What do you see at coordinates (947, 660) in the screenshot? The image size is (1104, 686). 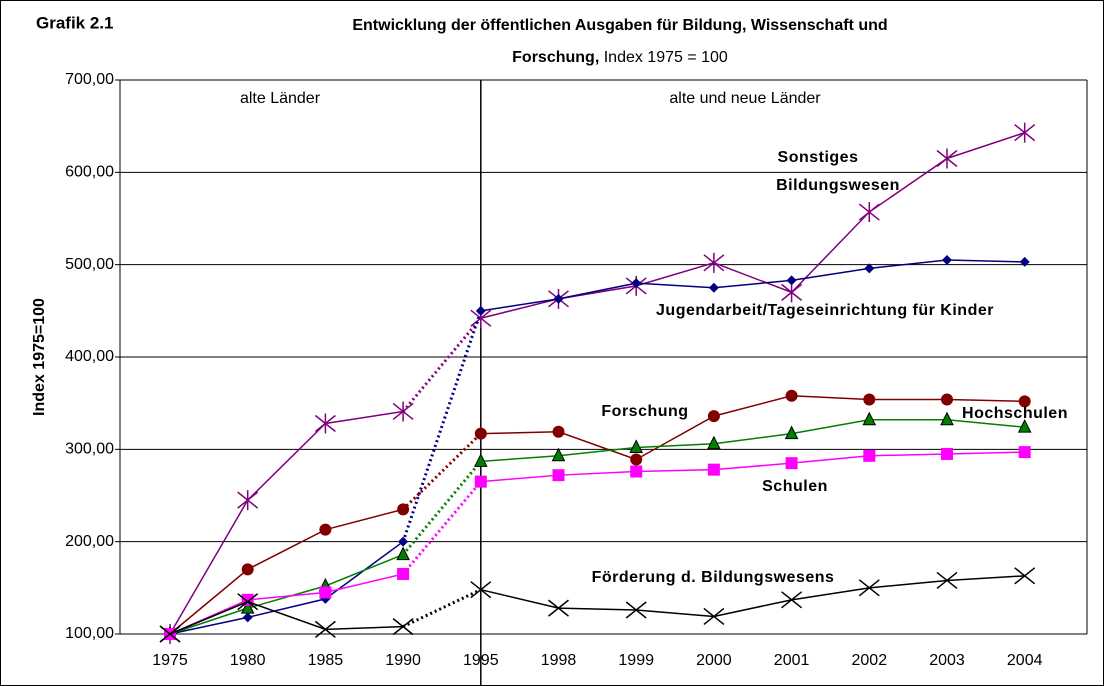 I see `x-tick-label: 2003` at bounding box center [947, 660].